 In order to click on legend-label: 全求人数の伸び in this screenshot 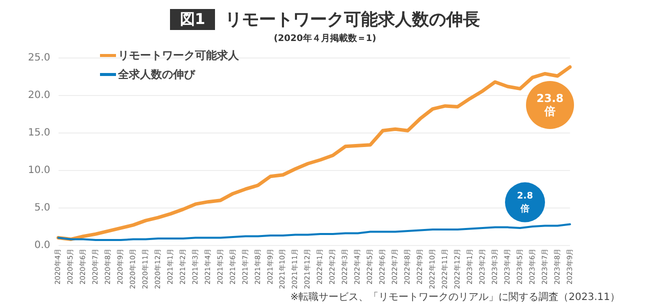, I will do `click(156, 74)`.